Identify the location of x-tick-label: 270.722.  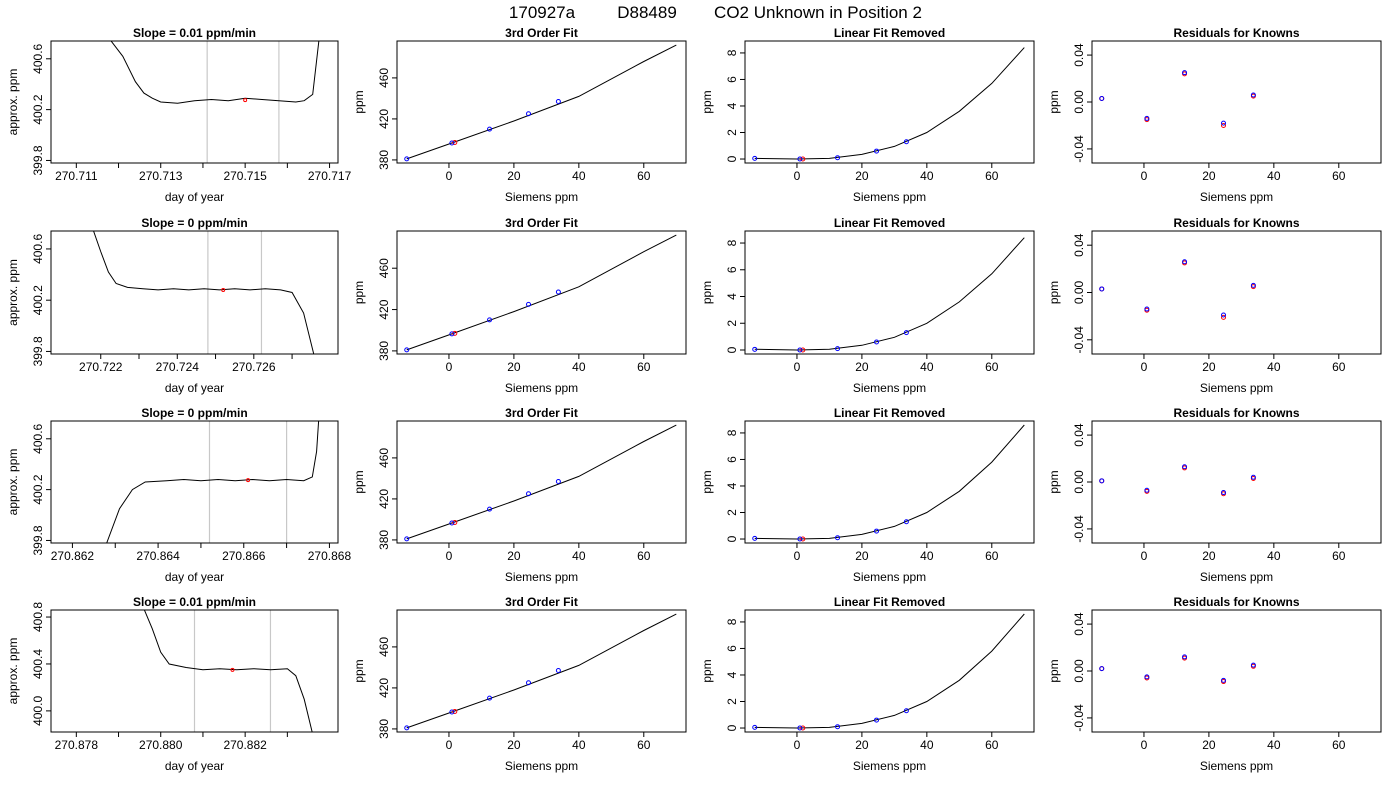
(101, 367).